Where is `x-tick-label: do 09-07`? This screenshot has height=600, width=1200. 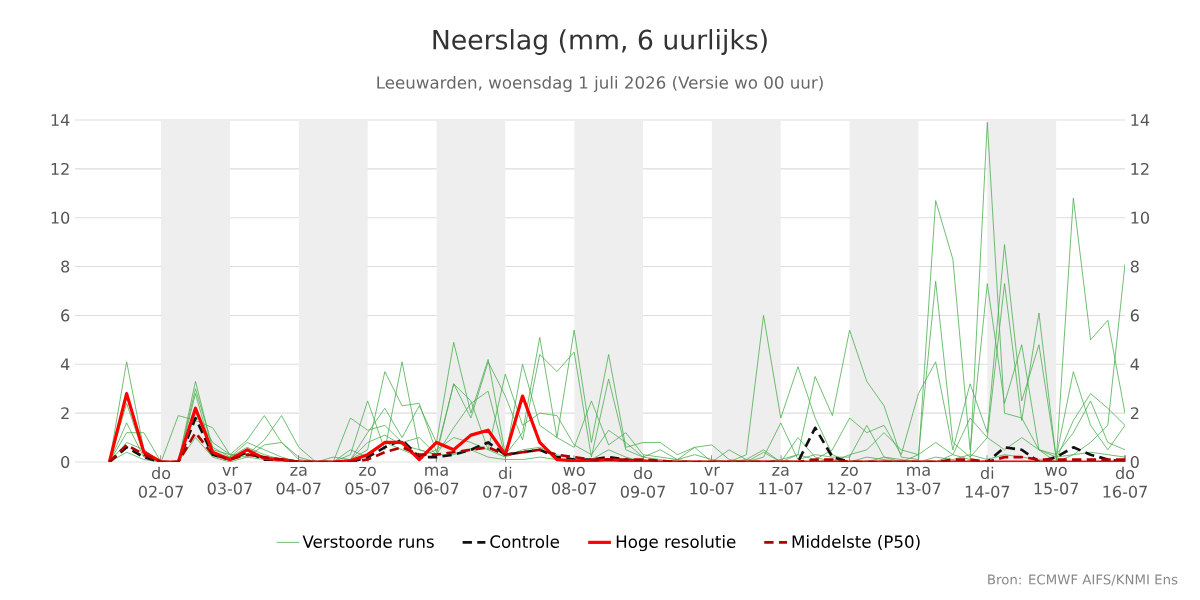 x-tick-label: do 09-07 is located at coordinates (642, 482).